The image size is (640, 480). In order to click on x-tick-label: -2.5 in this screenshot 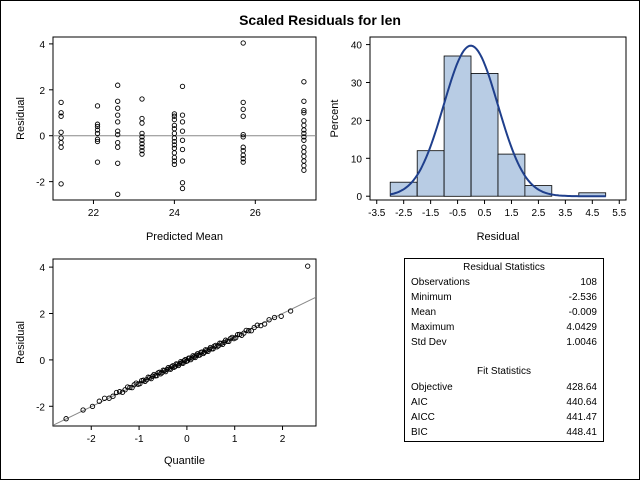, I will do `click(404, 213)`.